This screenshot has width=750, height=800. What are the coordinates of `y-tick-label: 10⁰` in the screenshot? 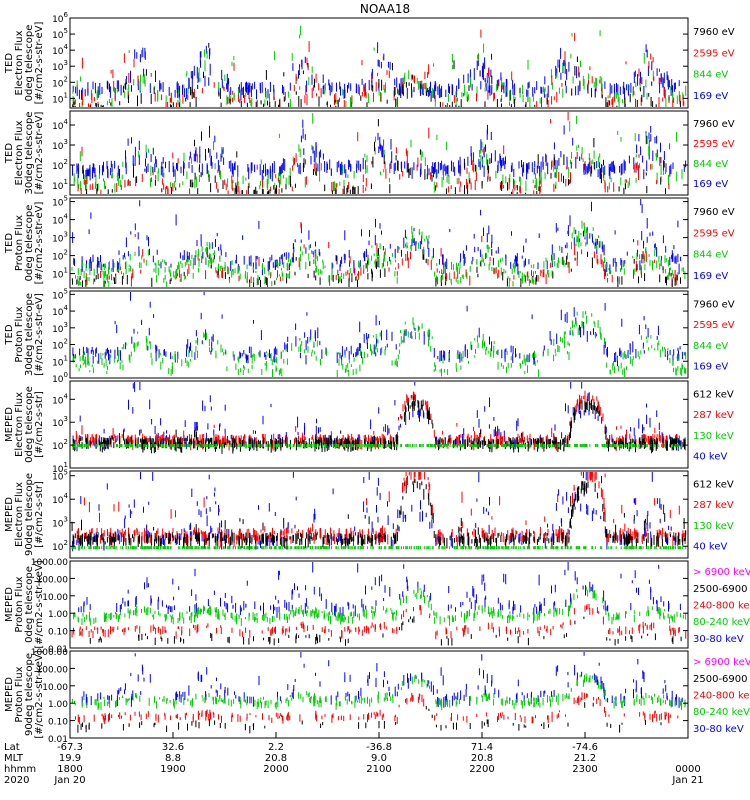 It's located at (60, 378).